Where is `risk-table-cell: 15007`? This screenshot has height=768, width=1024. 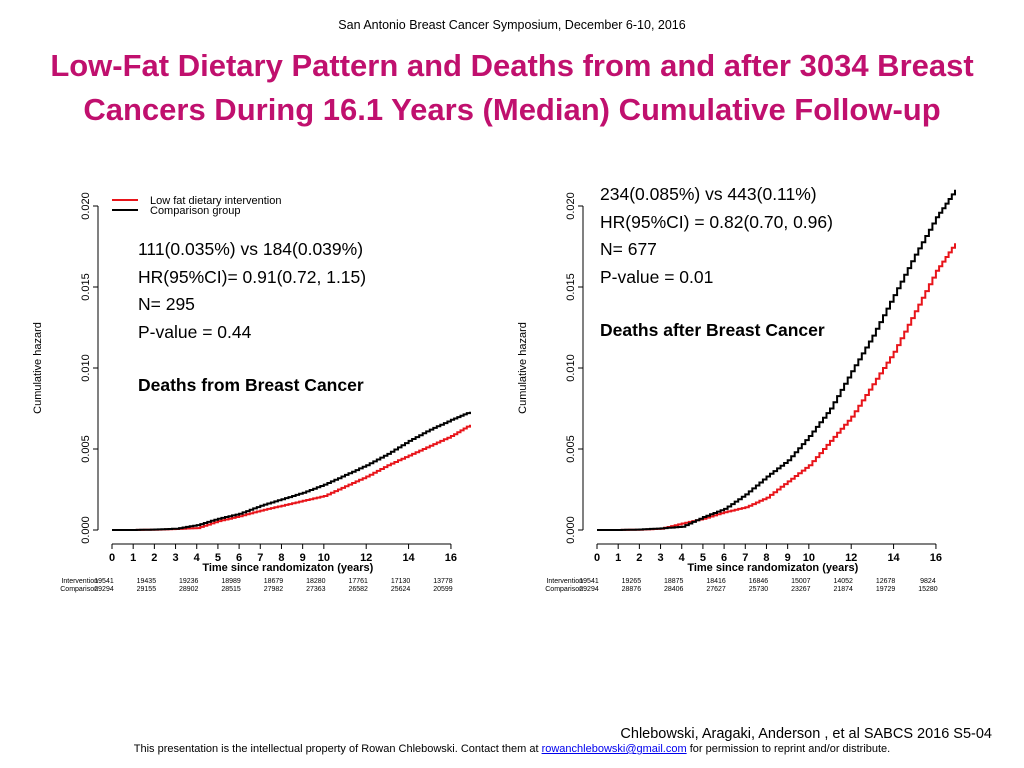
risk-table-cell: 15007 is located at coordinates (801, 581).